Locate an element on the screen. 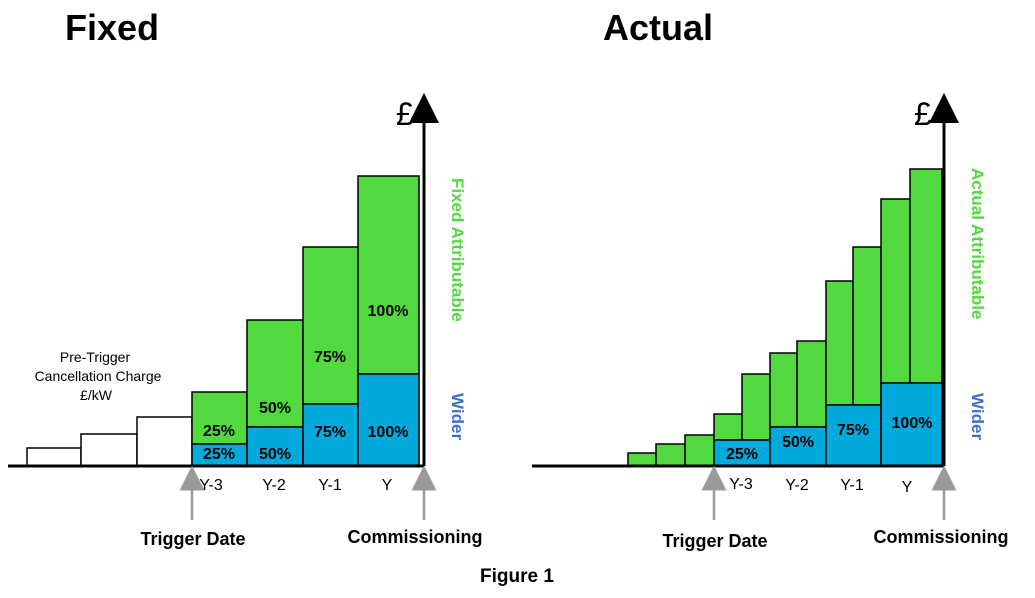  fixed-blue-pct-y-1: 75% is located at coordinates (330, 432).